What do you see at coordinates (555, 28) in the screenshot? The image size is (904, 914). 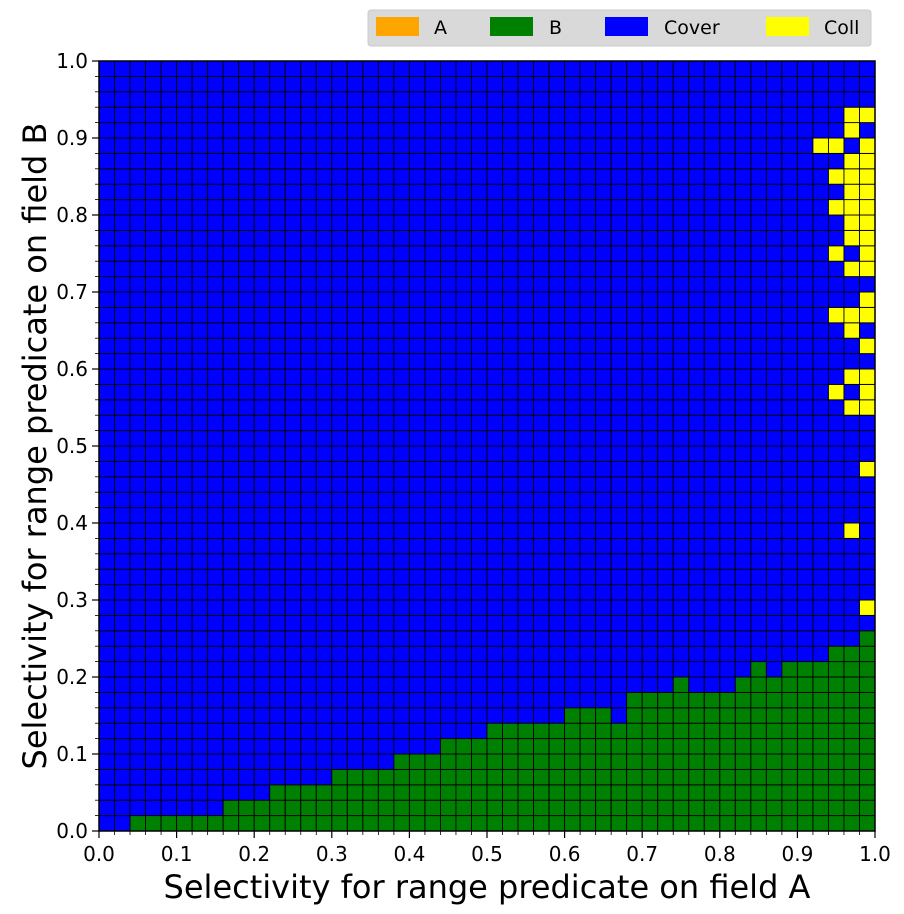 I see `legend-label-b: B` at bounding box center [555, 28].